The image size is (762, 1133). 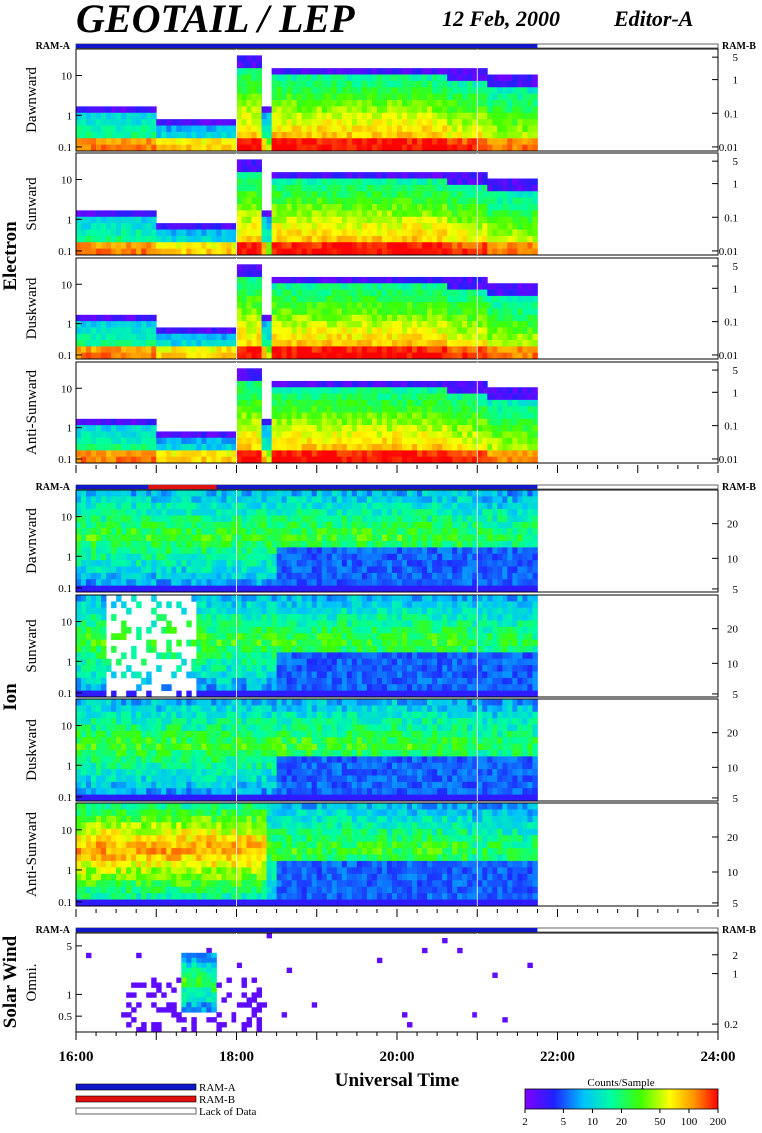 I want to click on right-tick-label: 0.1, so click(x=731, y=218).